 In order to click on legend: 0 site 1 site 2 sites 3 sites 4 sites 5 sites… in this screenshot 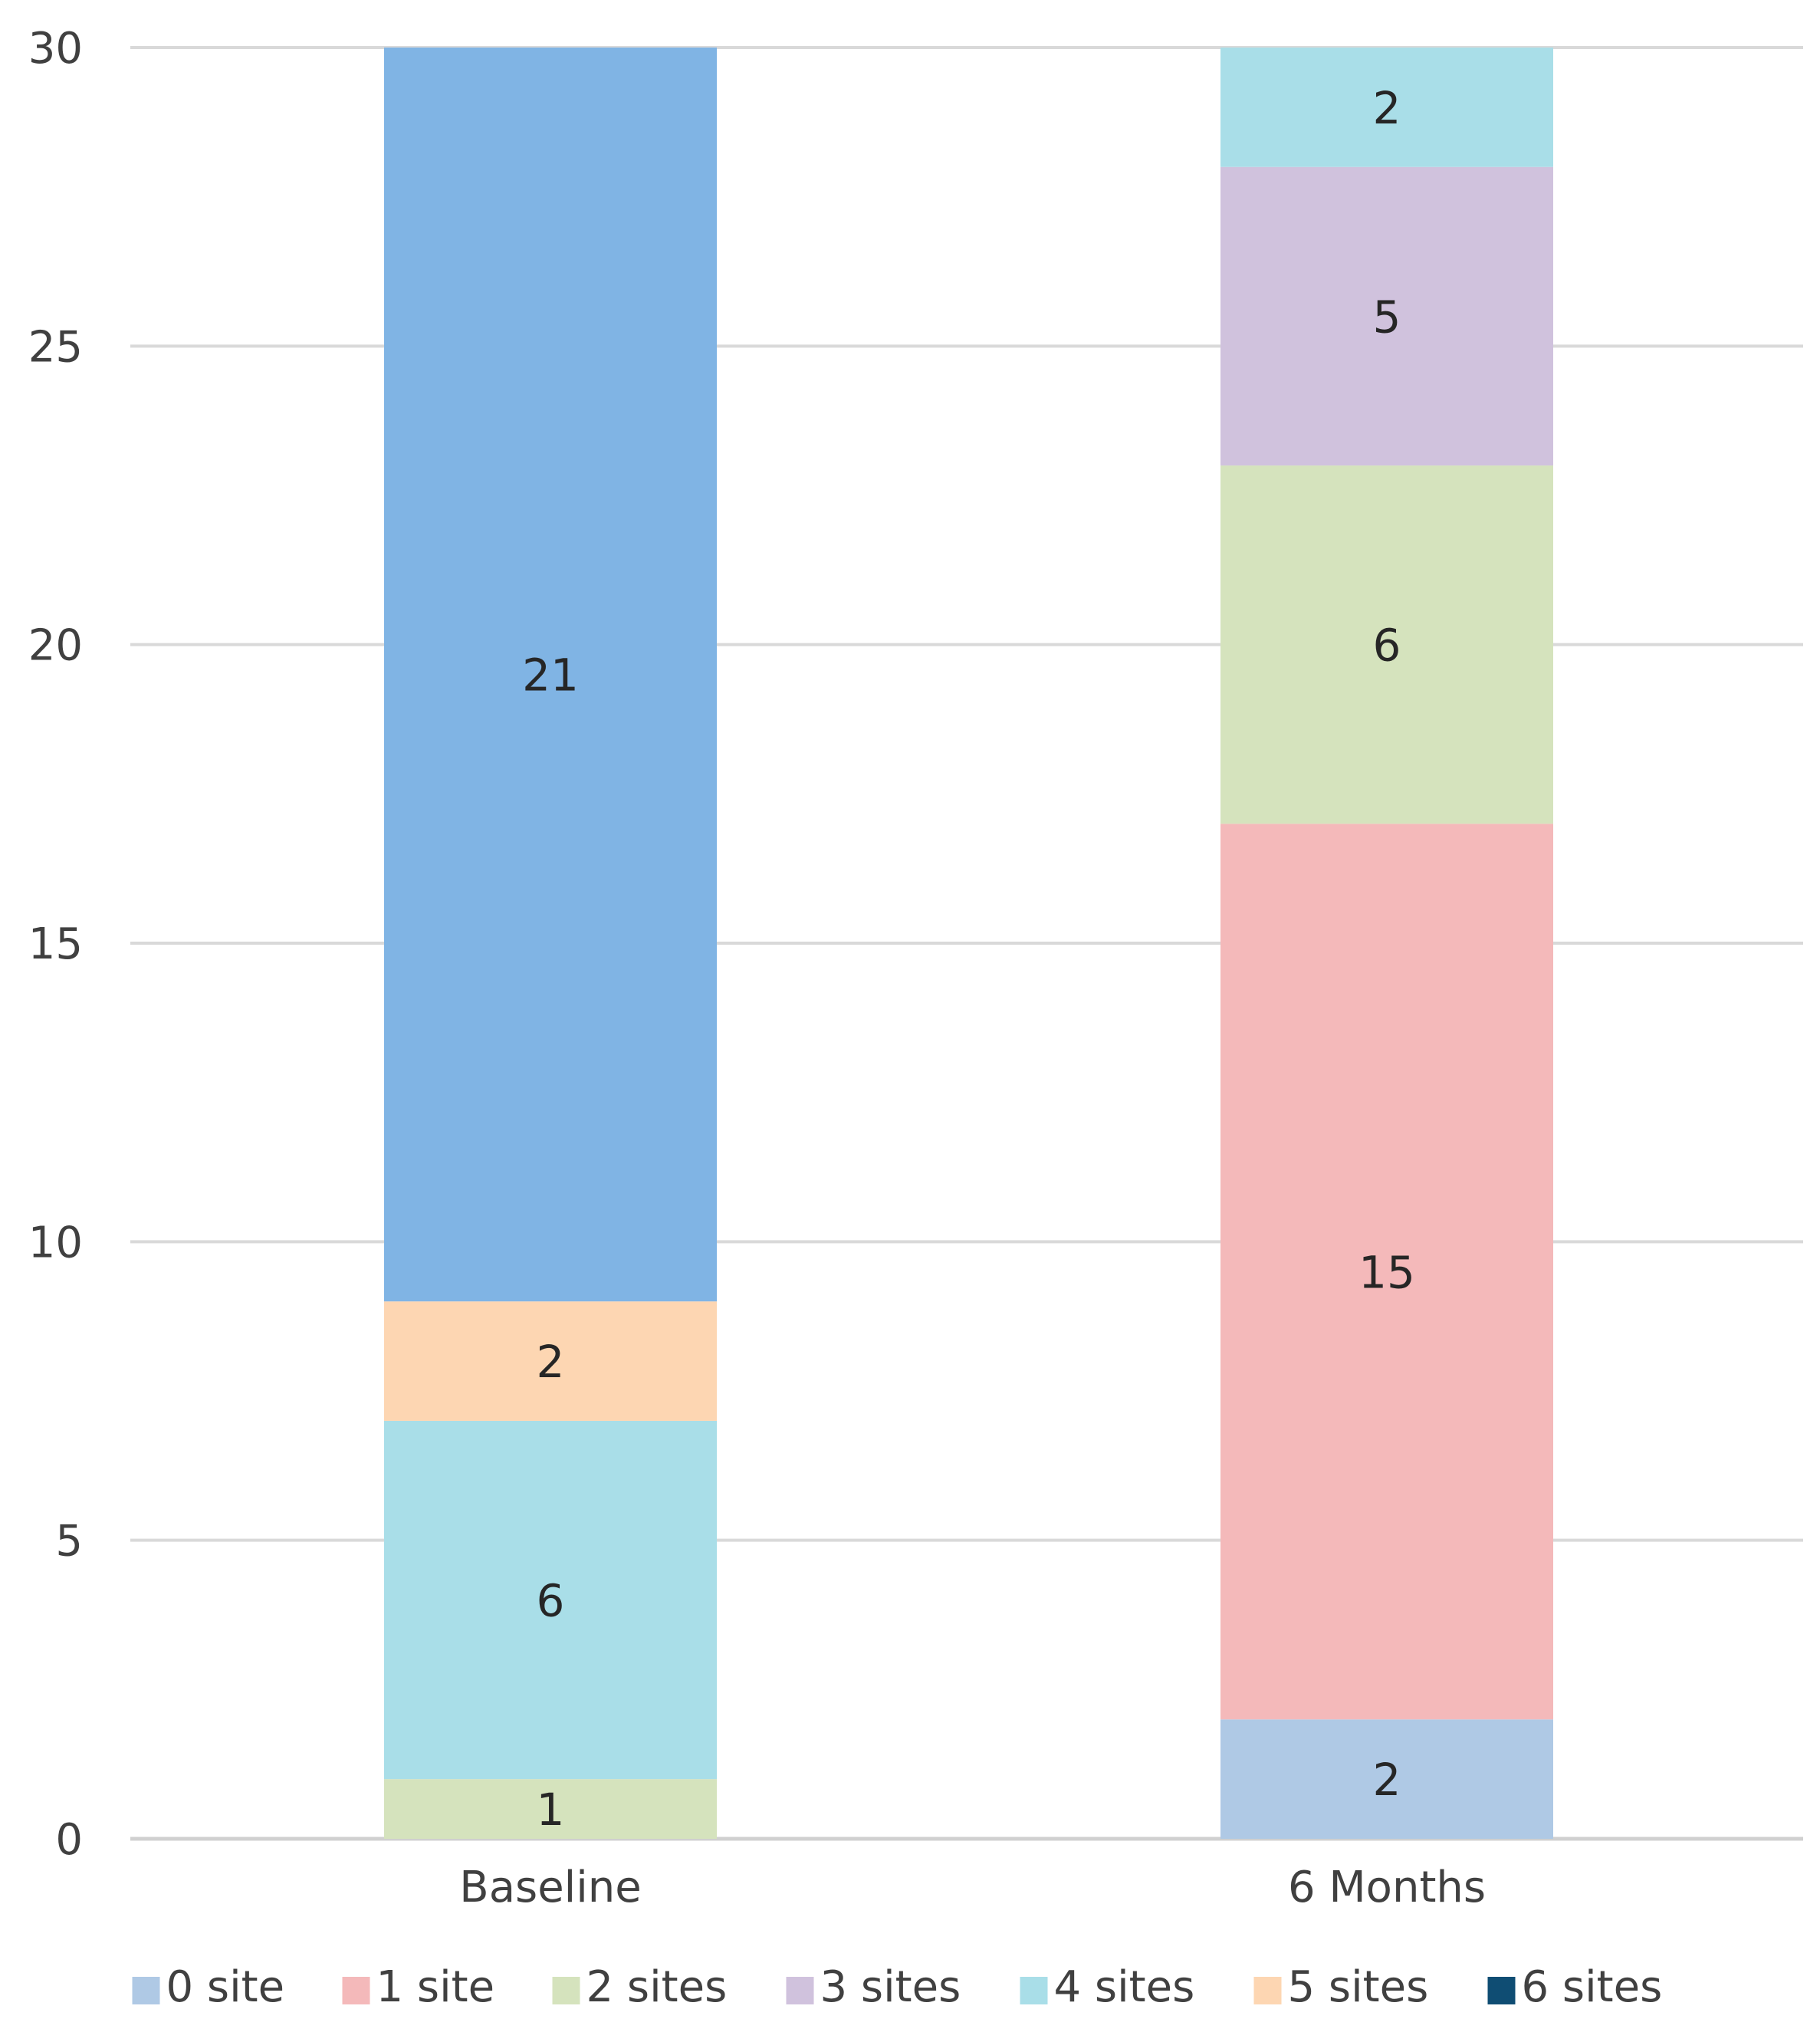, I will do `click(898, 1987)`.